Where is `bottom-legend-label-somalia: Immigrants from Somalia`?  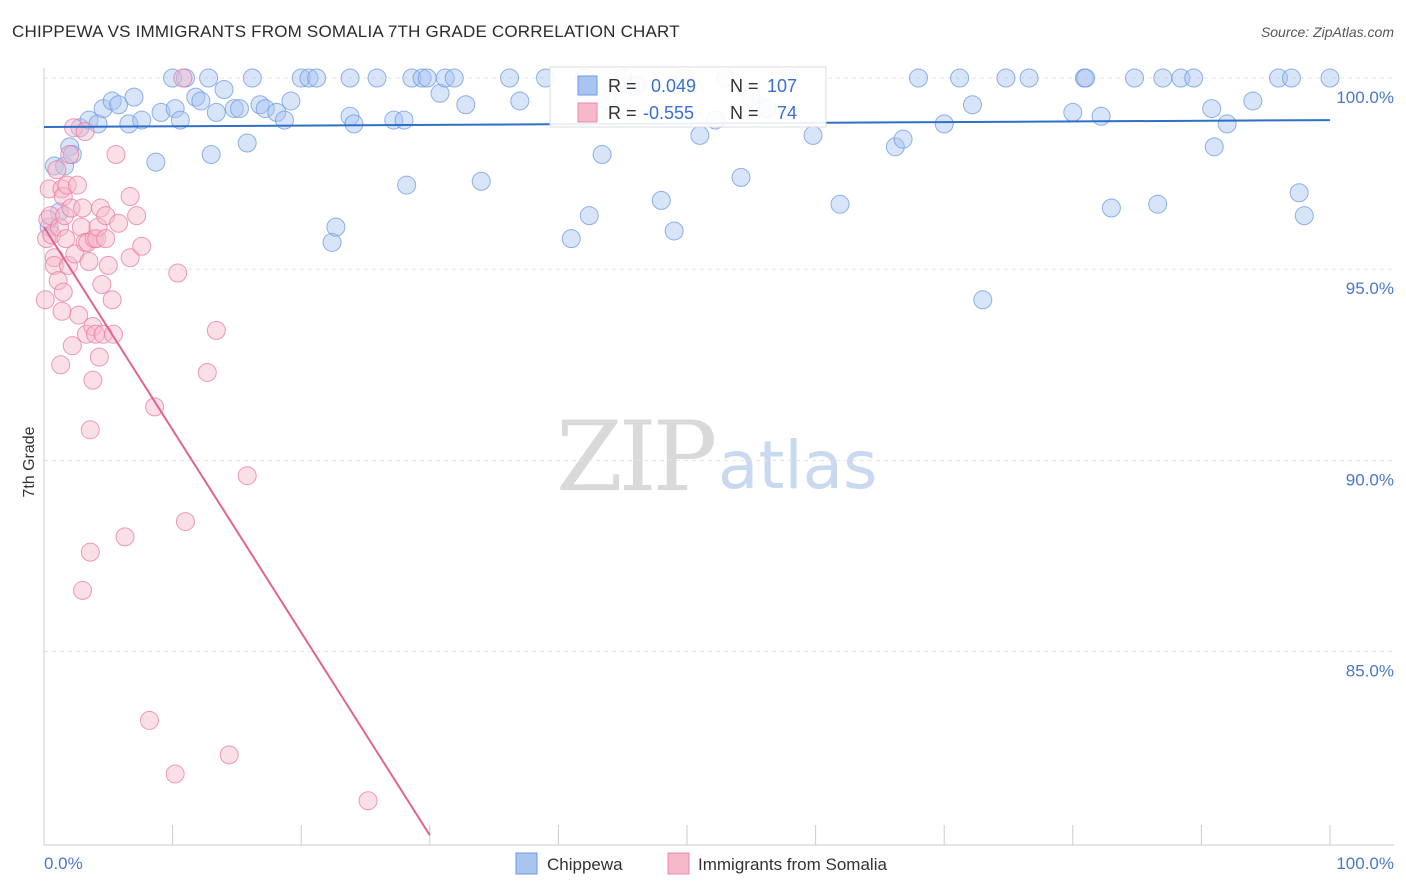 bottom-legend-label-somalia: Immigrants from Somalia is located at coordinates (792, 864).